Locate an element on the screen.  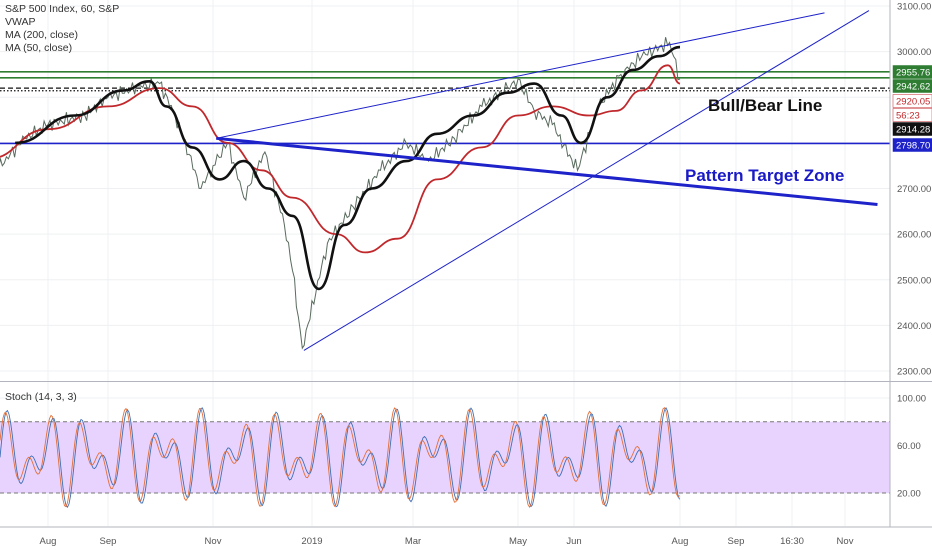
target-zone-annotation: Pattern Target Zone is located at coordinates (764, 175).